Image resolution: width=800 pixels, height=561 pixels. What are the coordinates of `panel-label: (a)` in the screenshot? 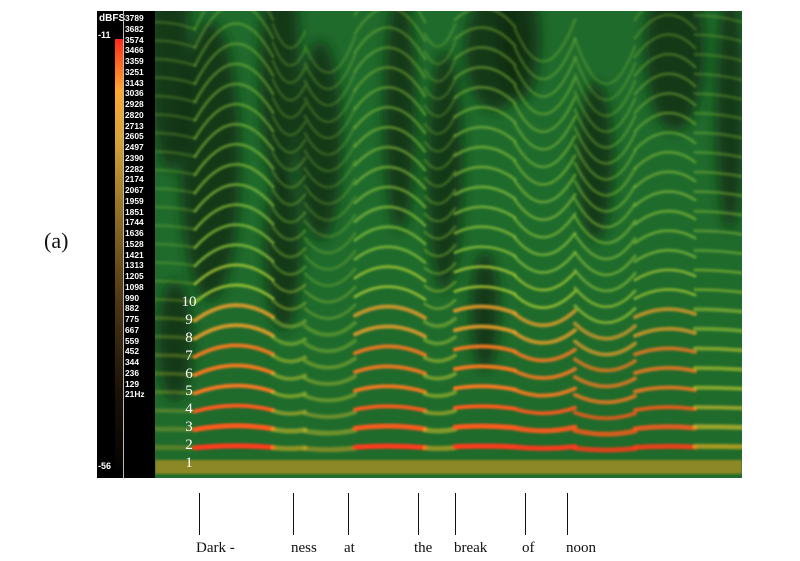 It's located at (56, 240).